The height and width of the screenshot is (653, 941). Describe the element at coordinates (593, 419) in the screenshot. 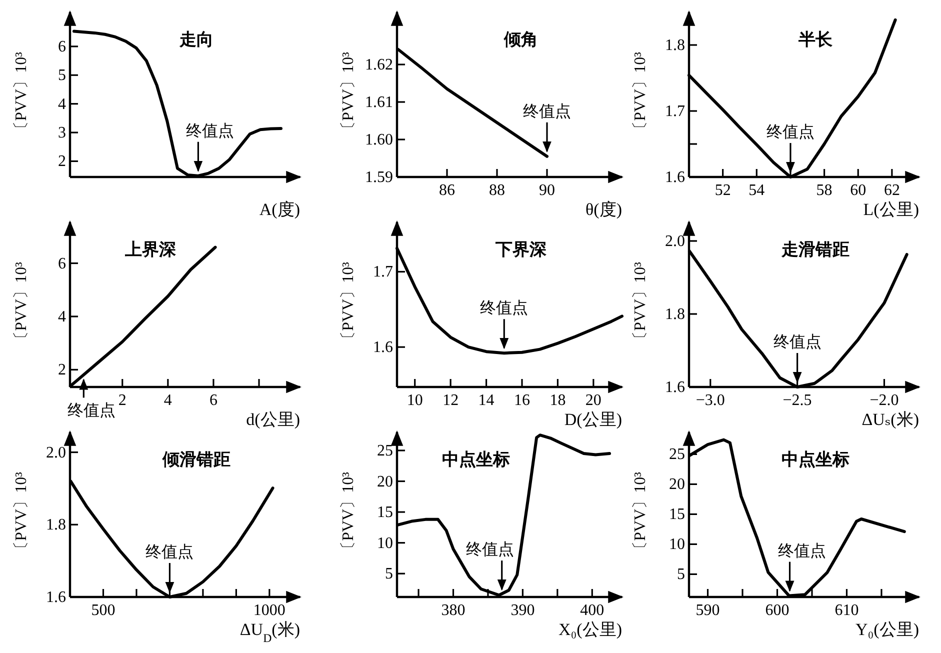

I see `x-axis-title: D(公里)` at that location.